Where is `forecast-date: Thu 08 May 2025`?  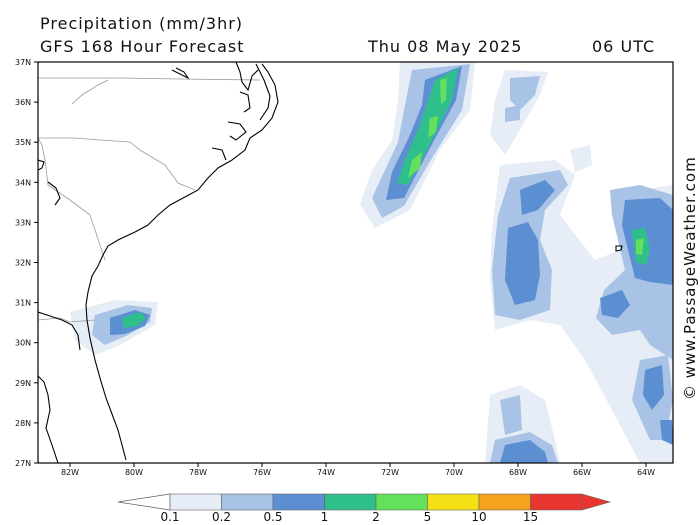 forecast-date: Thu 08 May 2025 is located at coordinates (445, 46).